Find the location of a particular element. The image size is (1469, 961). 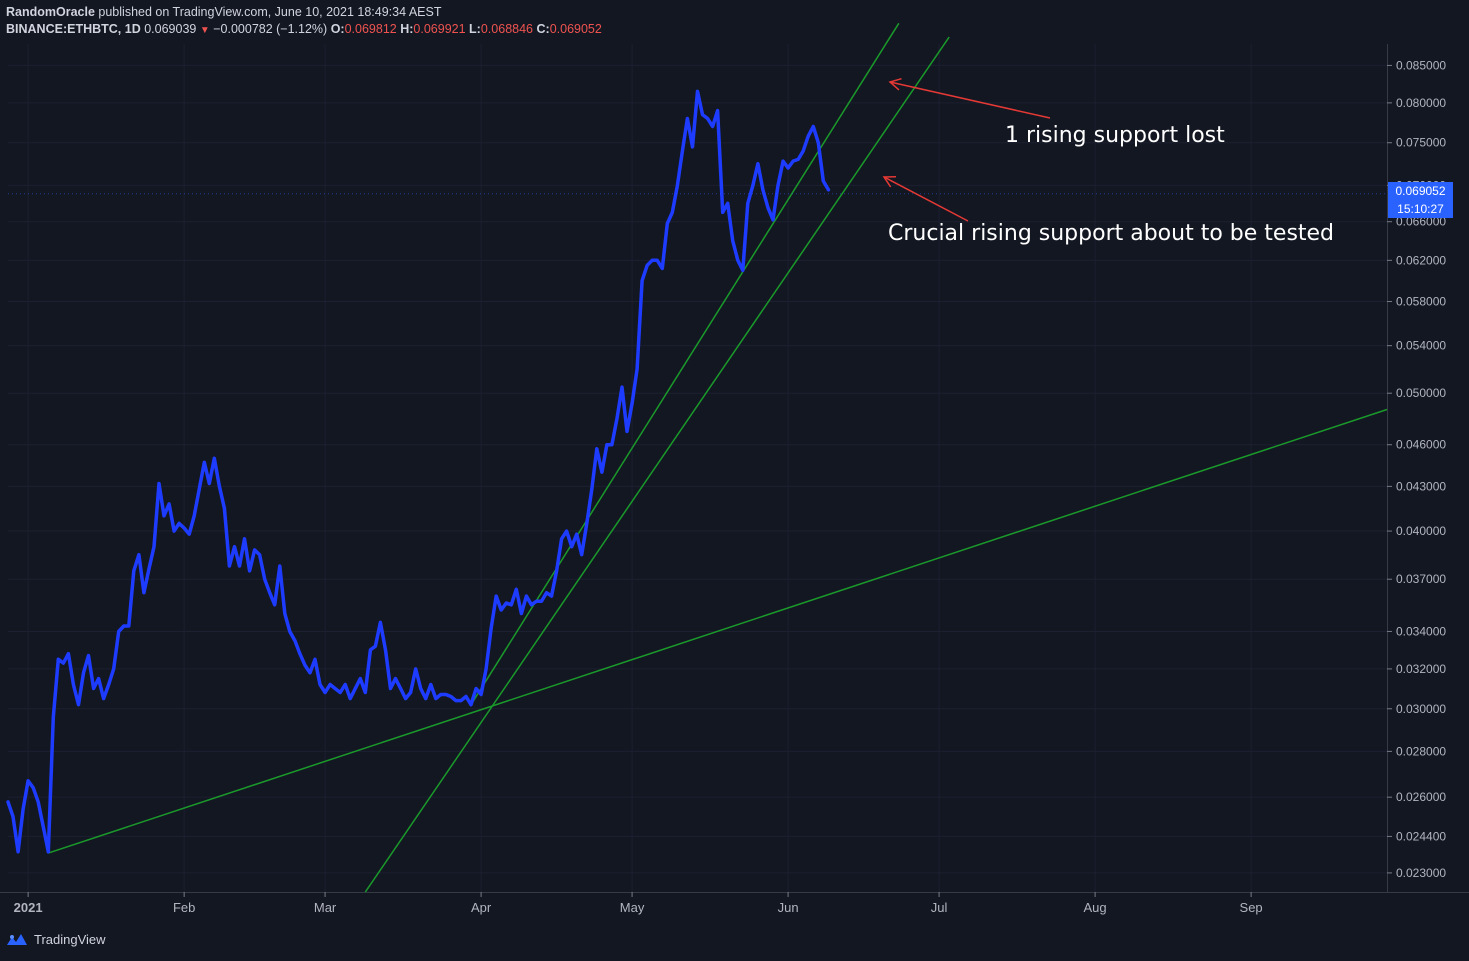

low-label: L: is located at coordinates (475, 29).